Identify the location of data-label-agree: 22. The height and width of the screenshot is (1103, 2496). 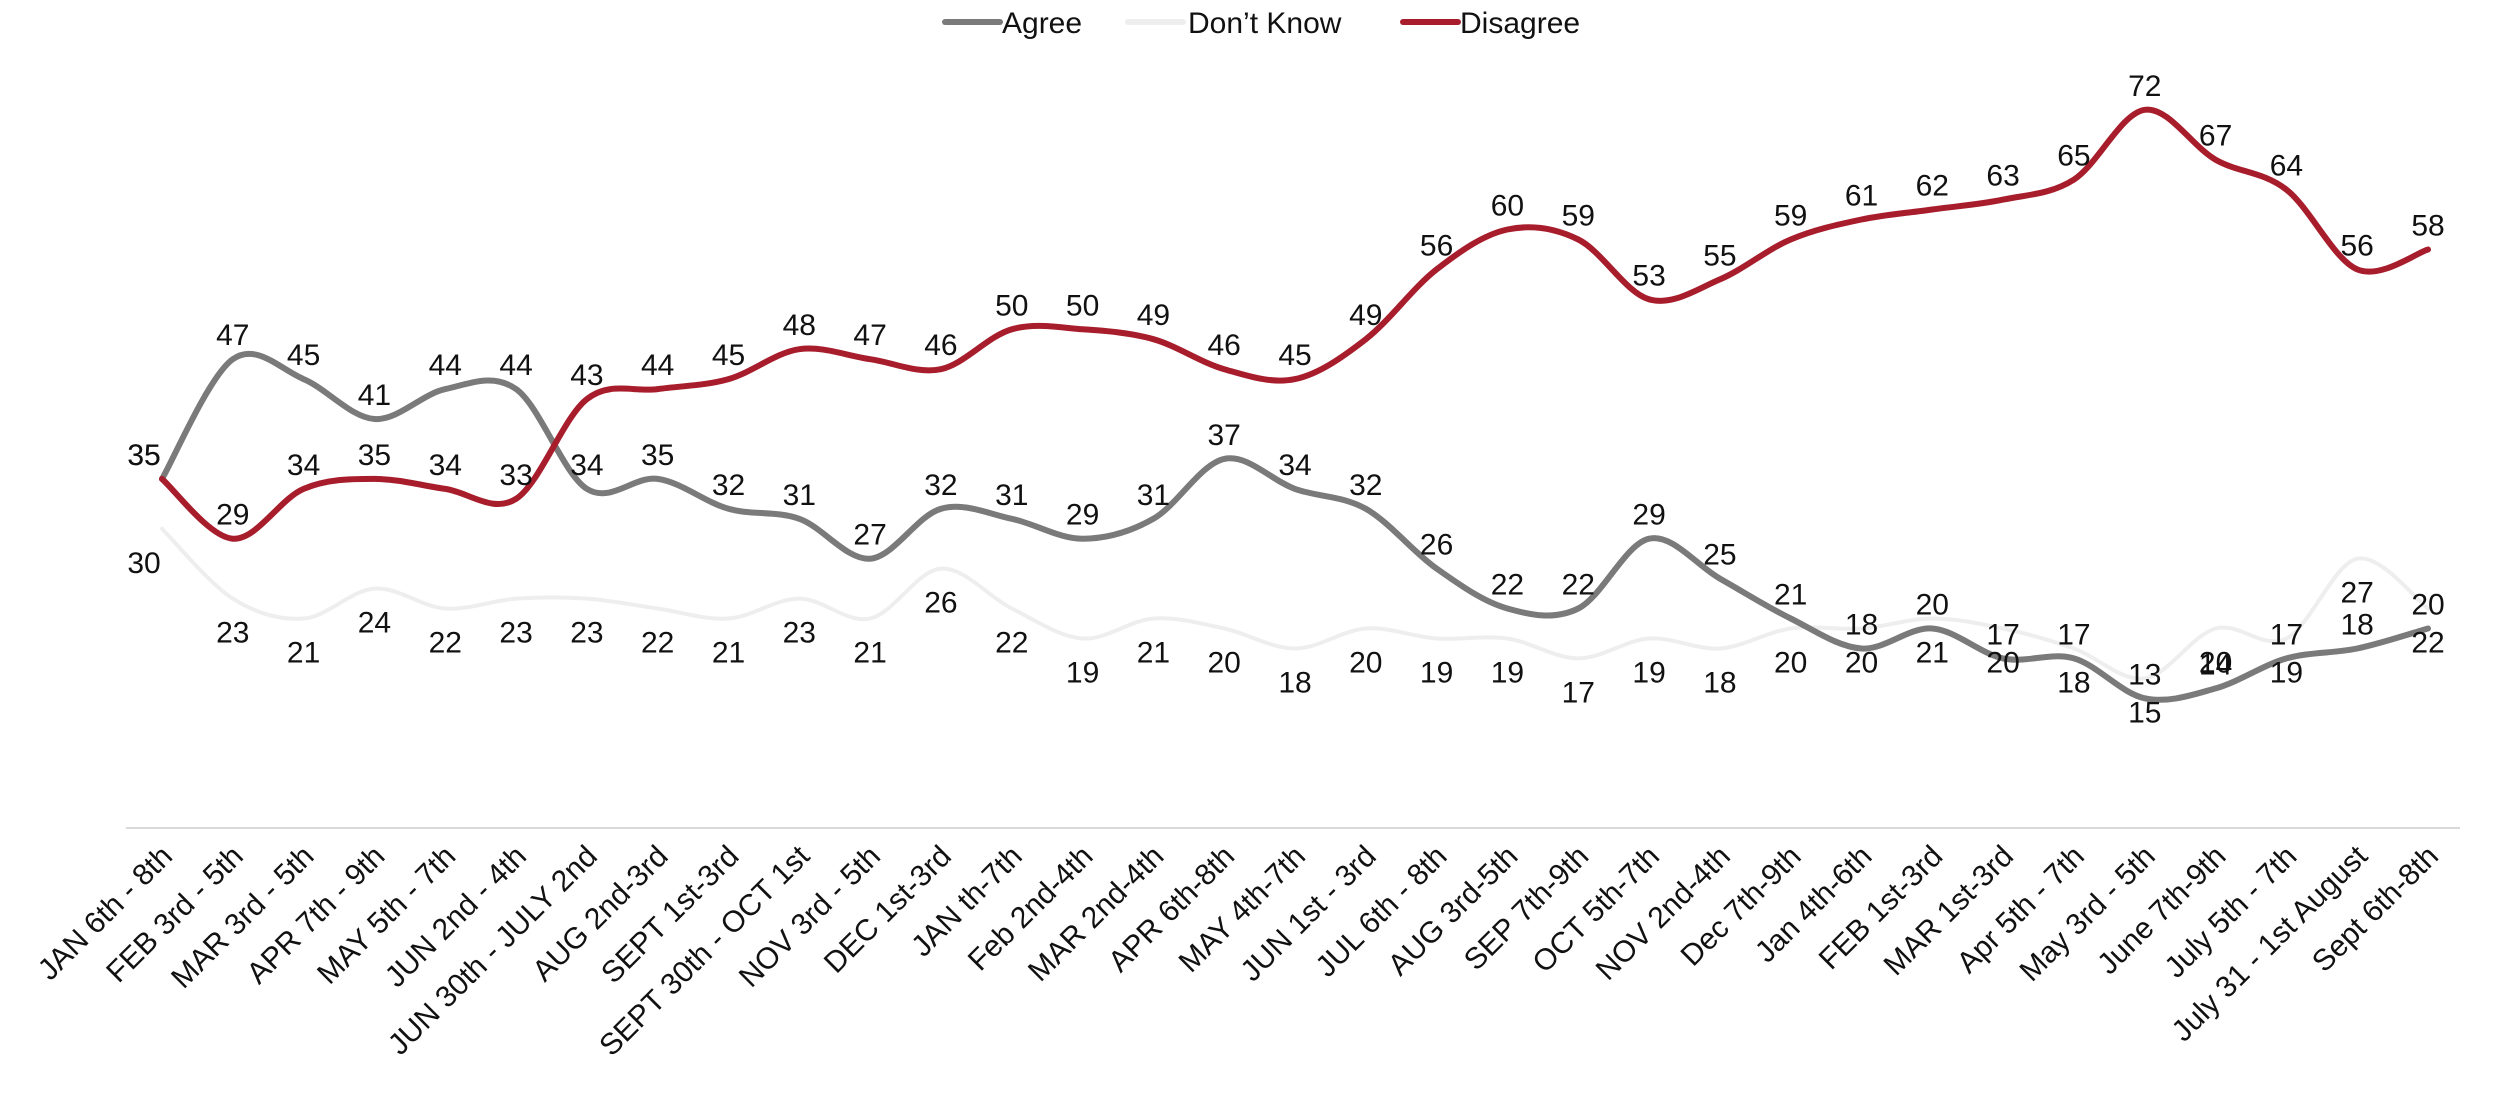
(1507, 585).